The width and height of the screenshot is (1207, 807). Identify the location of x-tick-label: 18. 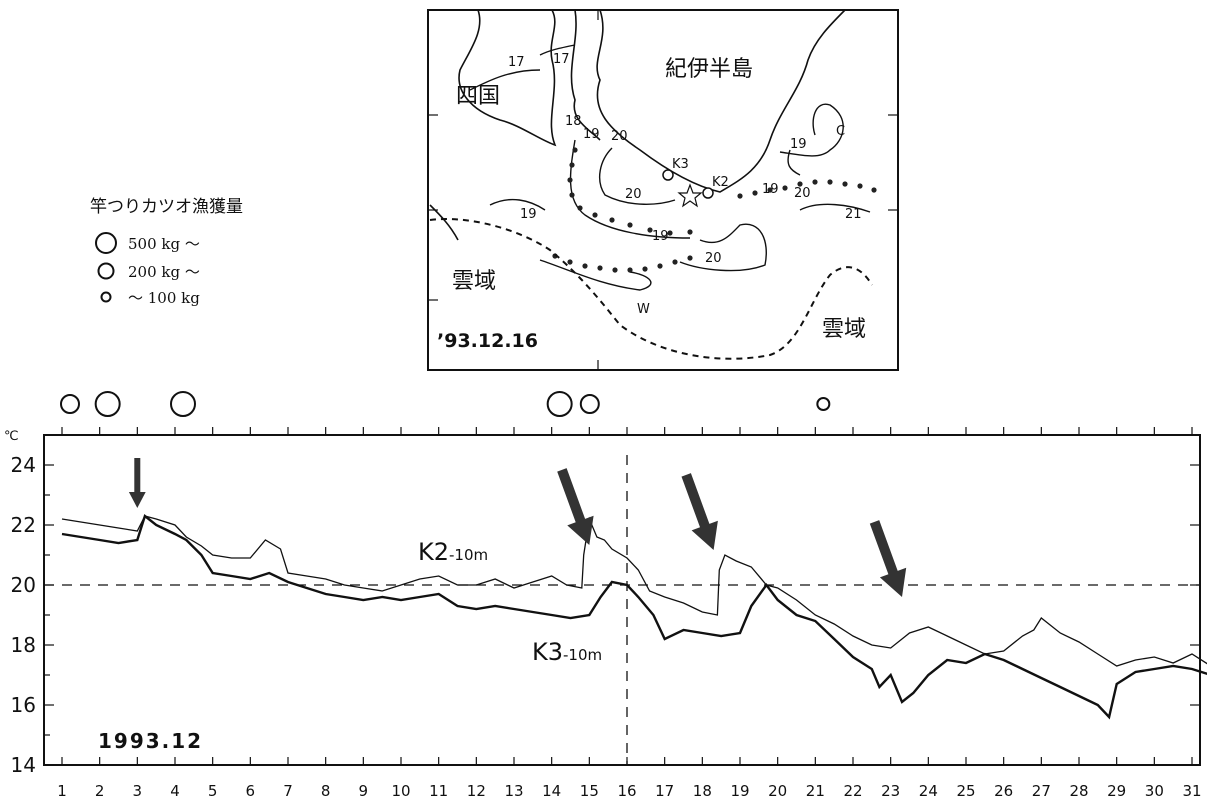
(702, 791).